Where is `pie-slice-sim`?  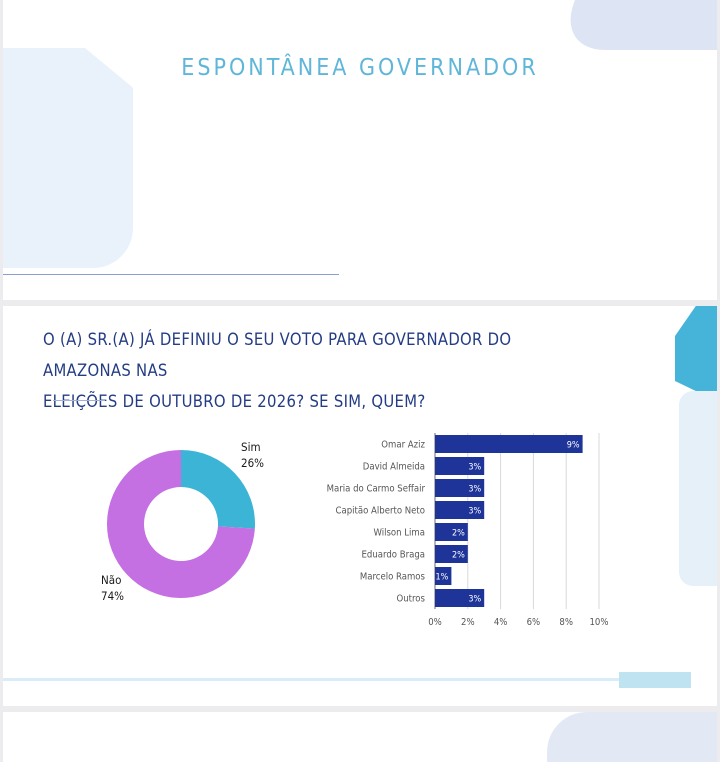 pie-slice-sim is located at coordinates (218, 489).